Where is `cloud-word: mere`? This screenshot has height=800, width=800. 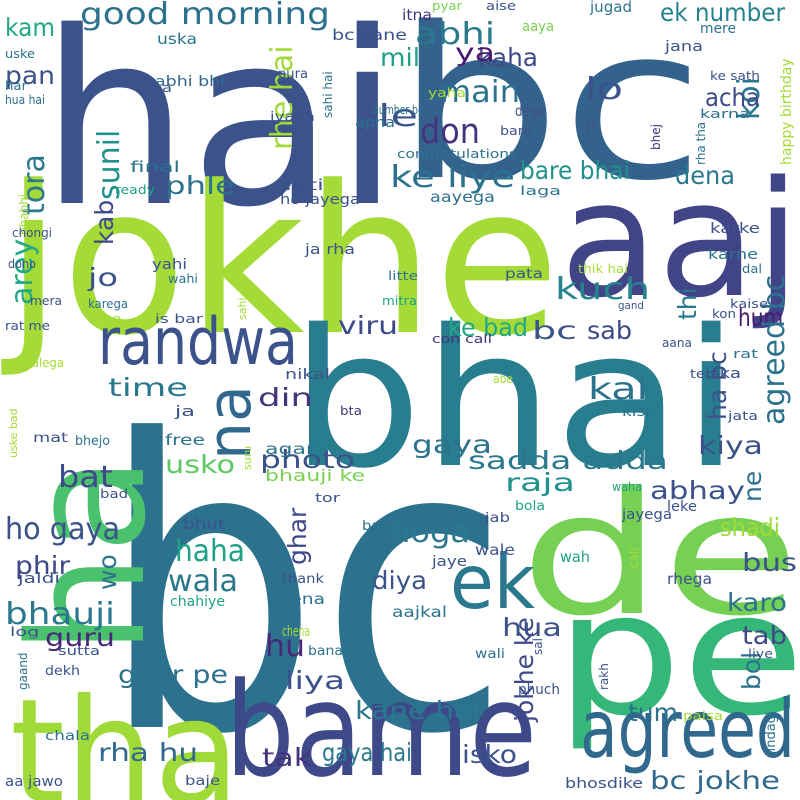 cloud-word: mere is located at coordinates (718, 29).